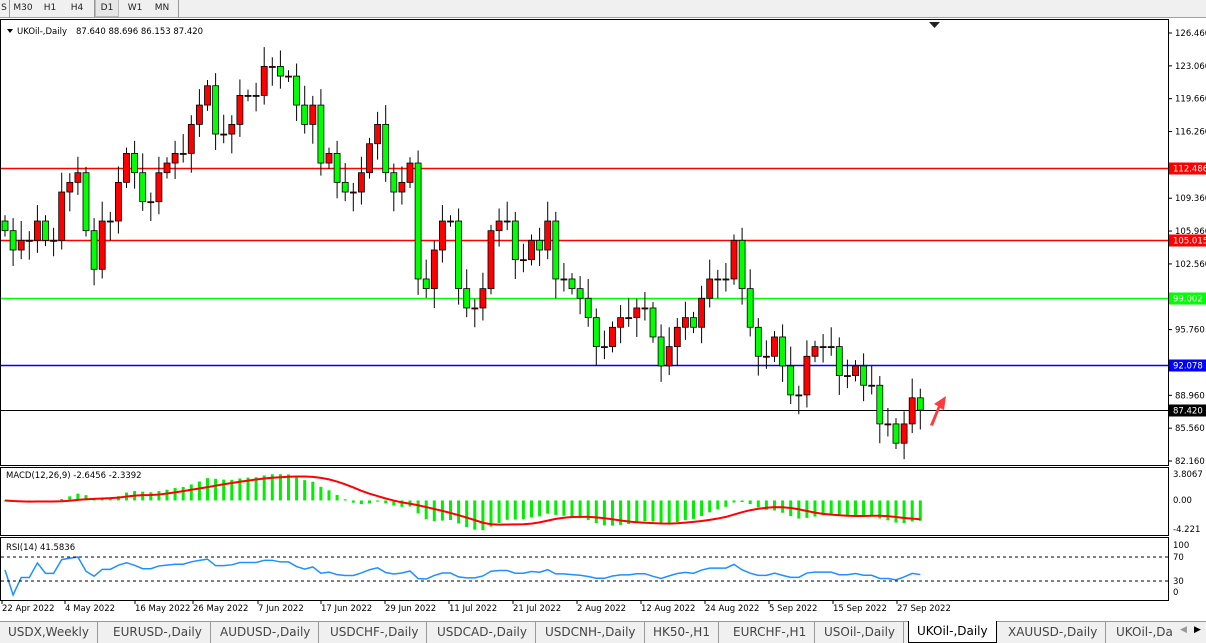  What do you see at coordinates (1190, 429) in the screenshot?
I see `price-tick-label: 85.560` at bounding box center [1190, 429].